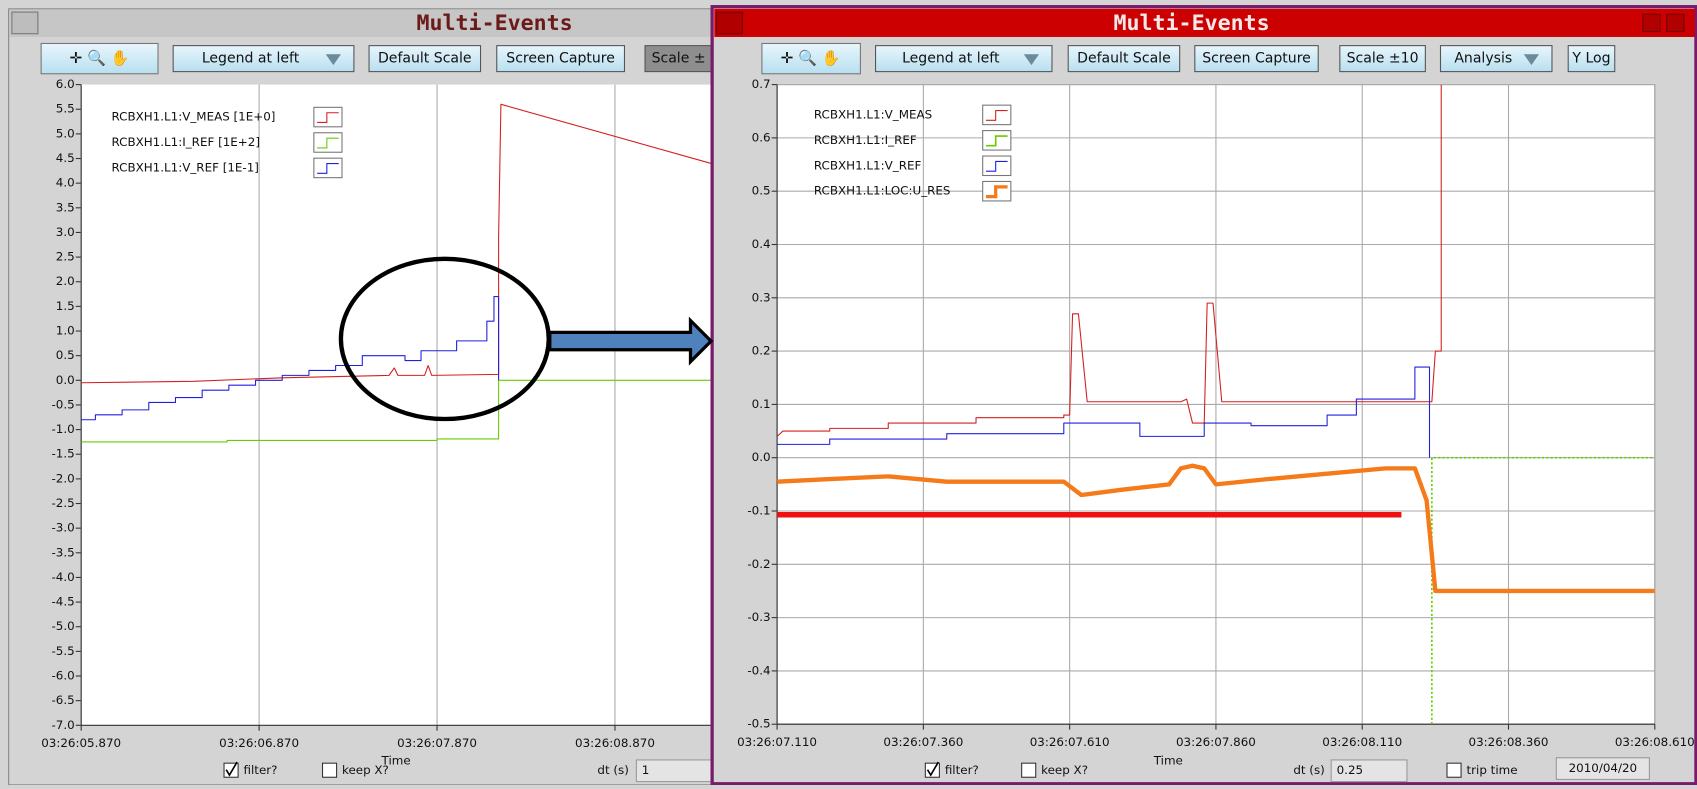 This screenshot has width=1697, height=789. What do you see at coordinates (1350, 770) in the screenshot?
I see `dt-value: 0.25` at bounding box center [1350, 770].